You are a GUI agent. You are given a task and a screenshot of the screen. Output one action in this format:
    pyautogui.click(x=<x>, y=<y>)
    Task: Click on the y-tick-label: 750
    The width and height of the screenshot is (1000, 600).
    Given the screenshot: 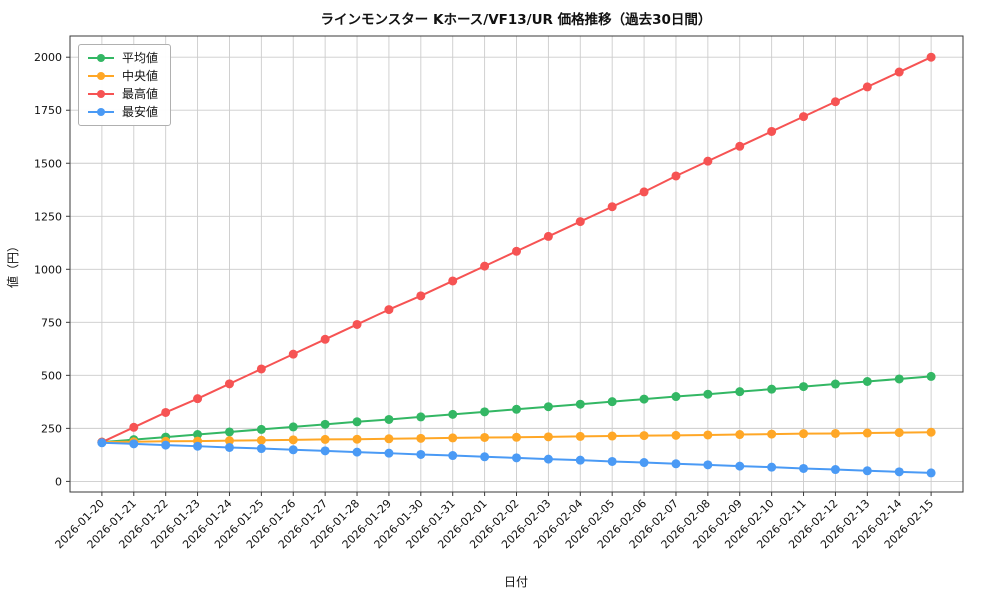 What is the action you would take?
    pyautogui.click(x=51, y=322)
    